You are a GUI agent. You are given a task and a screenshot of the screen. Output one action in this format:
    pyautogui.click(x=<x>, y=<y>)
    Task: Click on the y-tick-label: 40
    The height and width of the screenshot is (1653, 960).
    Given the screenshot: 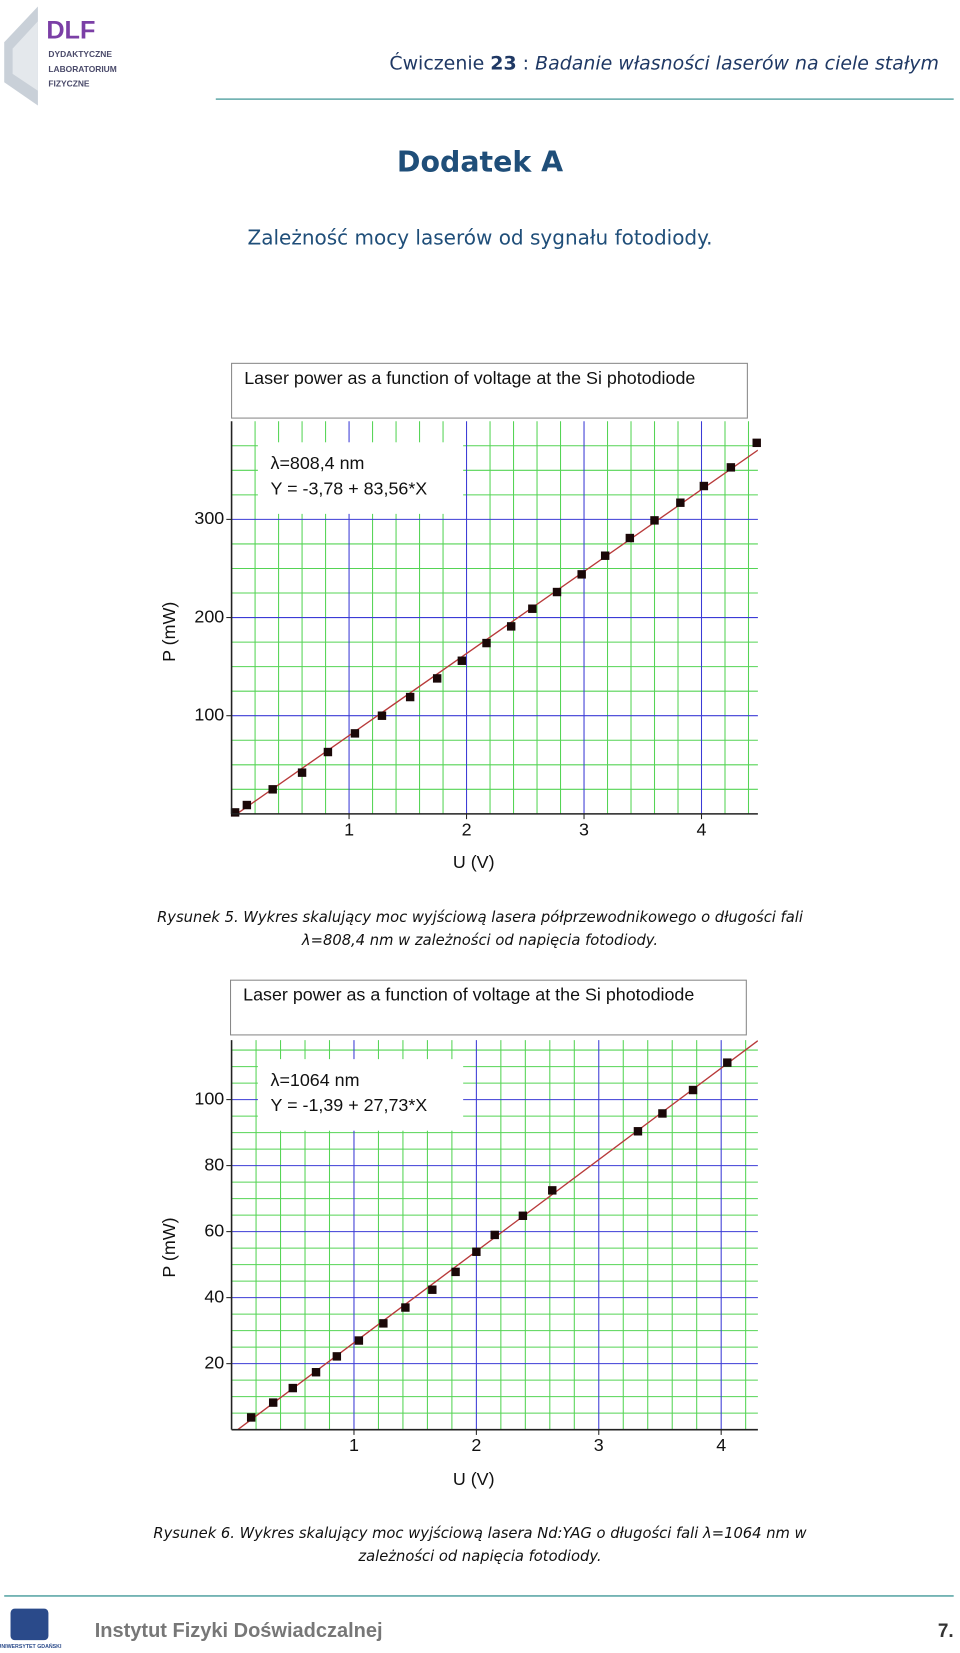 What is the action you would take?
    pyautogui.click(x=214, y=1296)
    